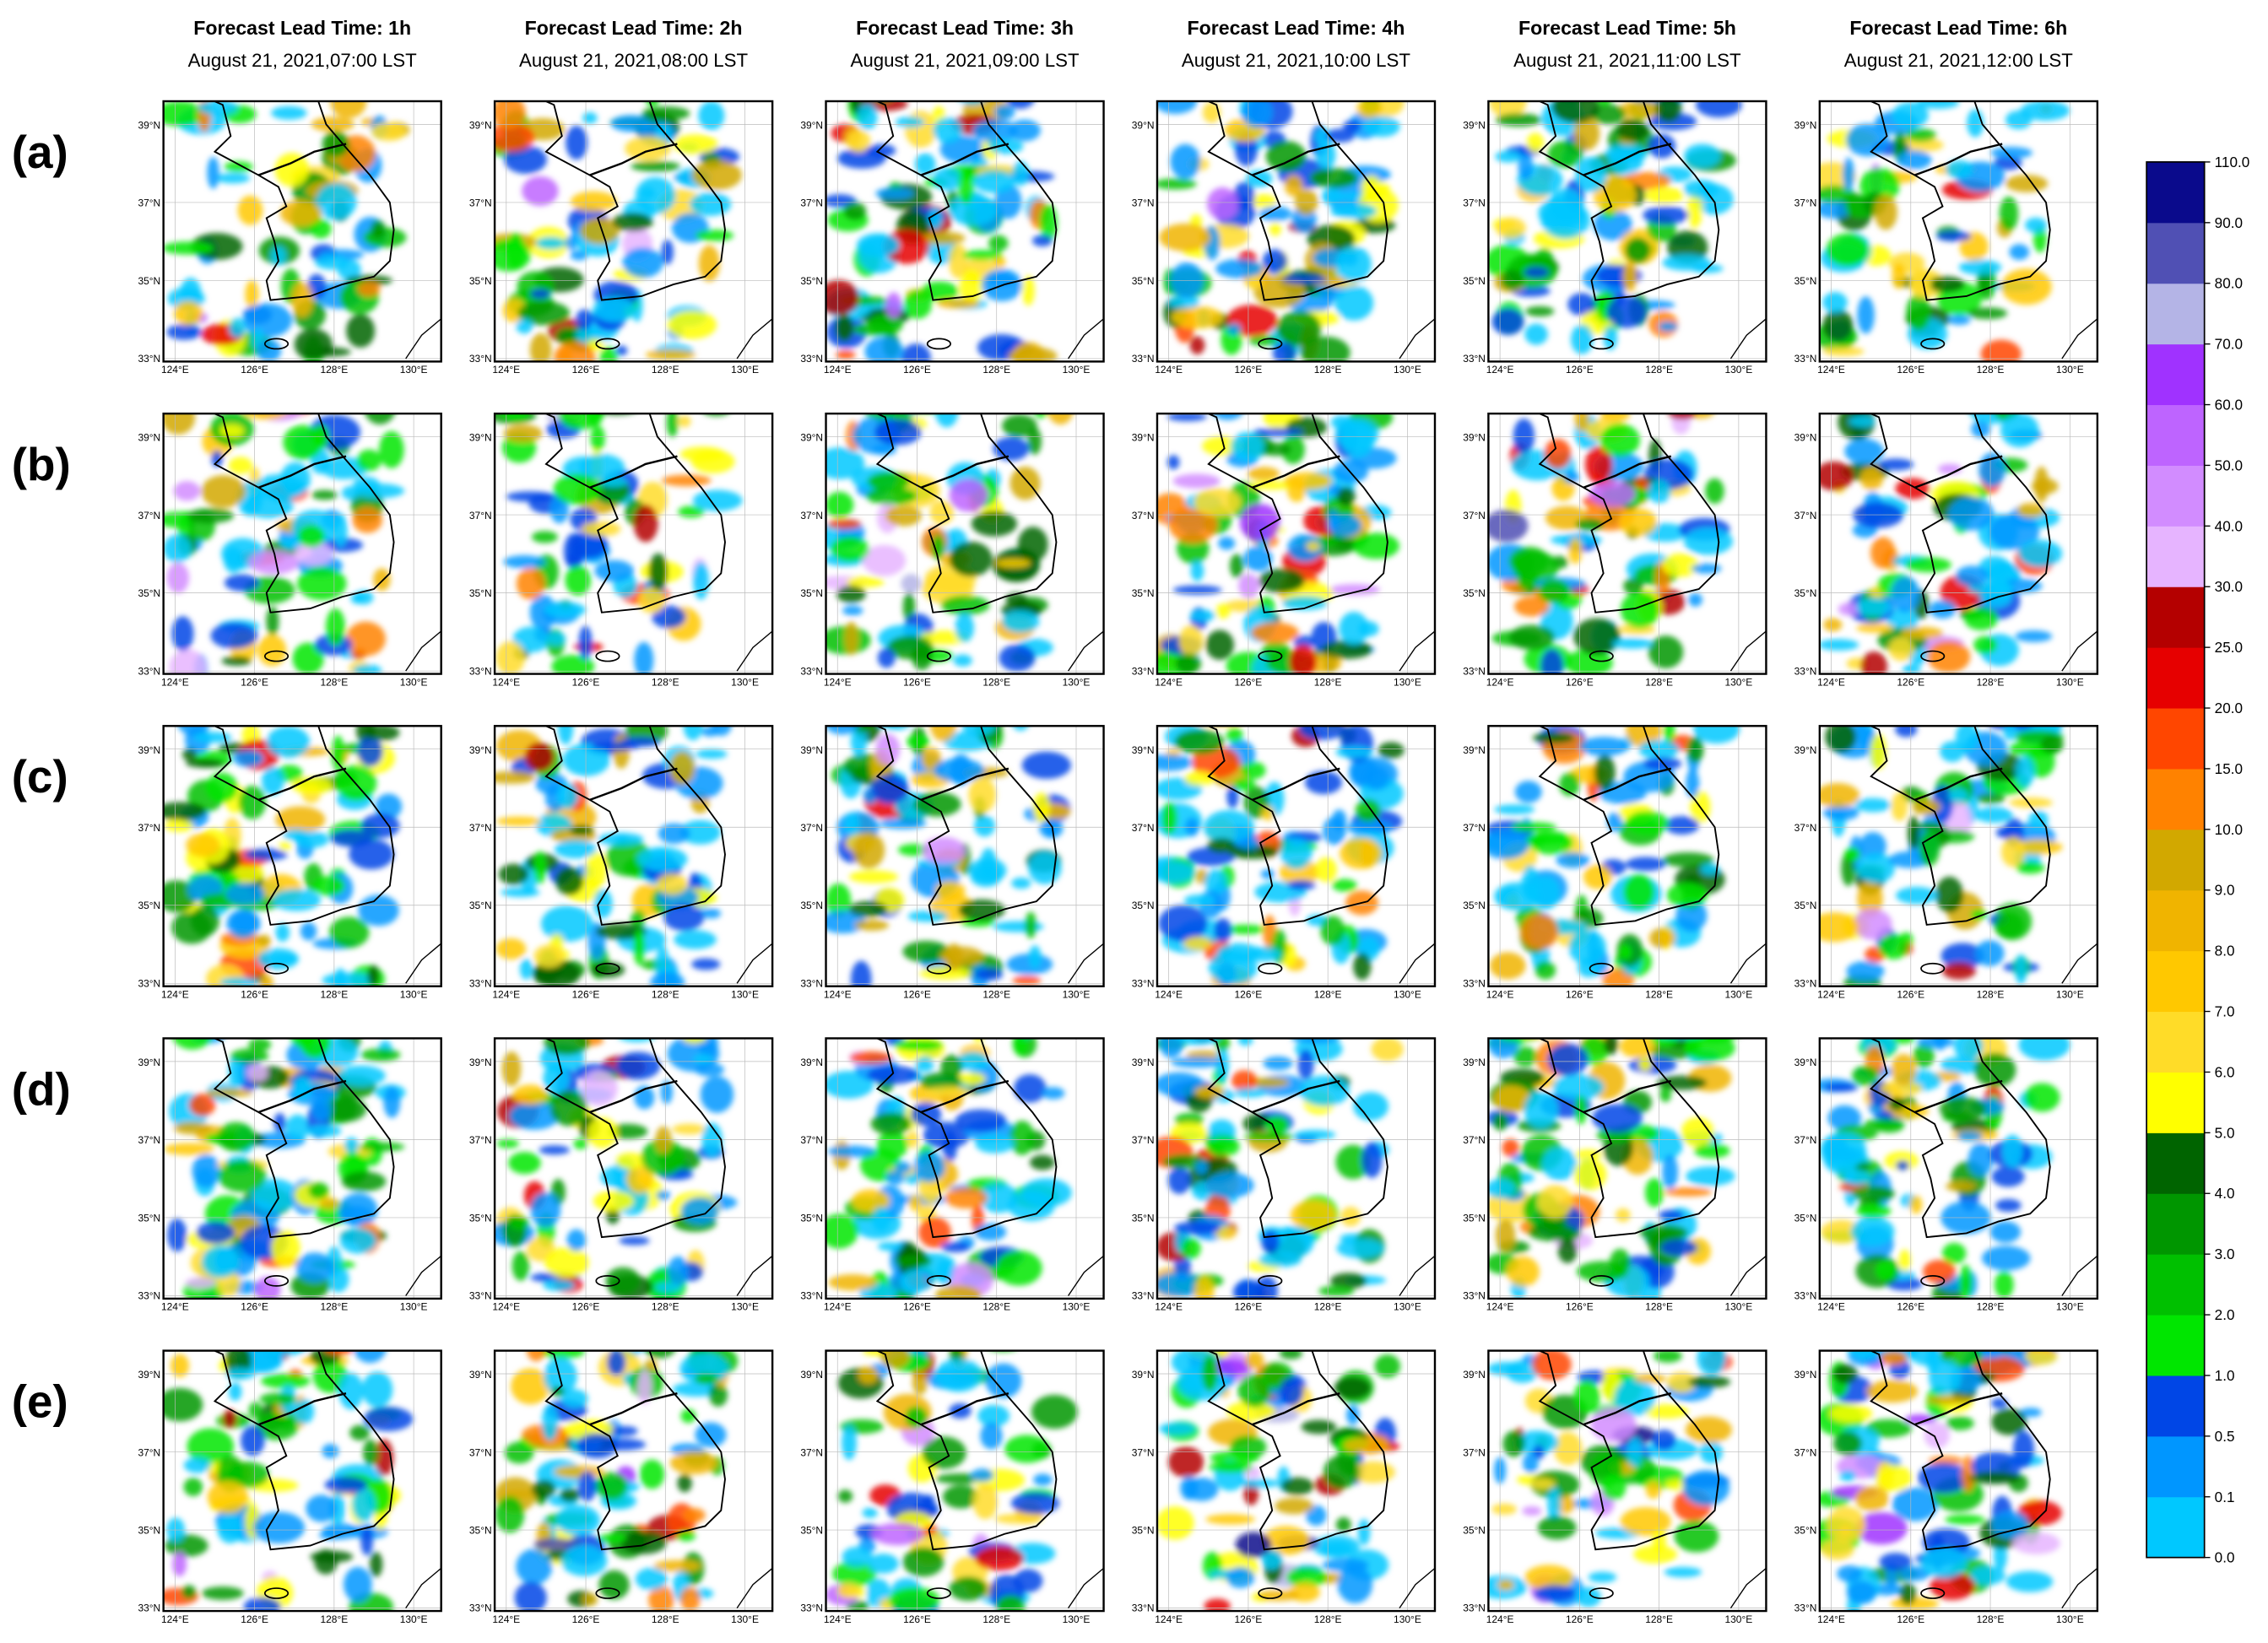 This screenshot has height=1643, width=2268. What do you see at coordinates (1627, 543) in the screenshot?
I see `precip-field` at bounding box center [1627, 543].